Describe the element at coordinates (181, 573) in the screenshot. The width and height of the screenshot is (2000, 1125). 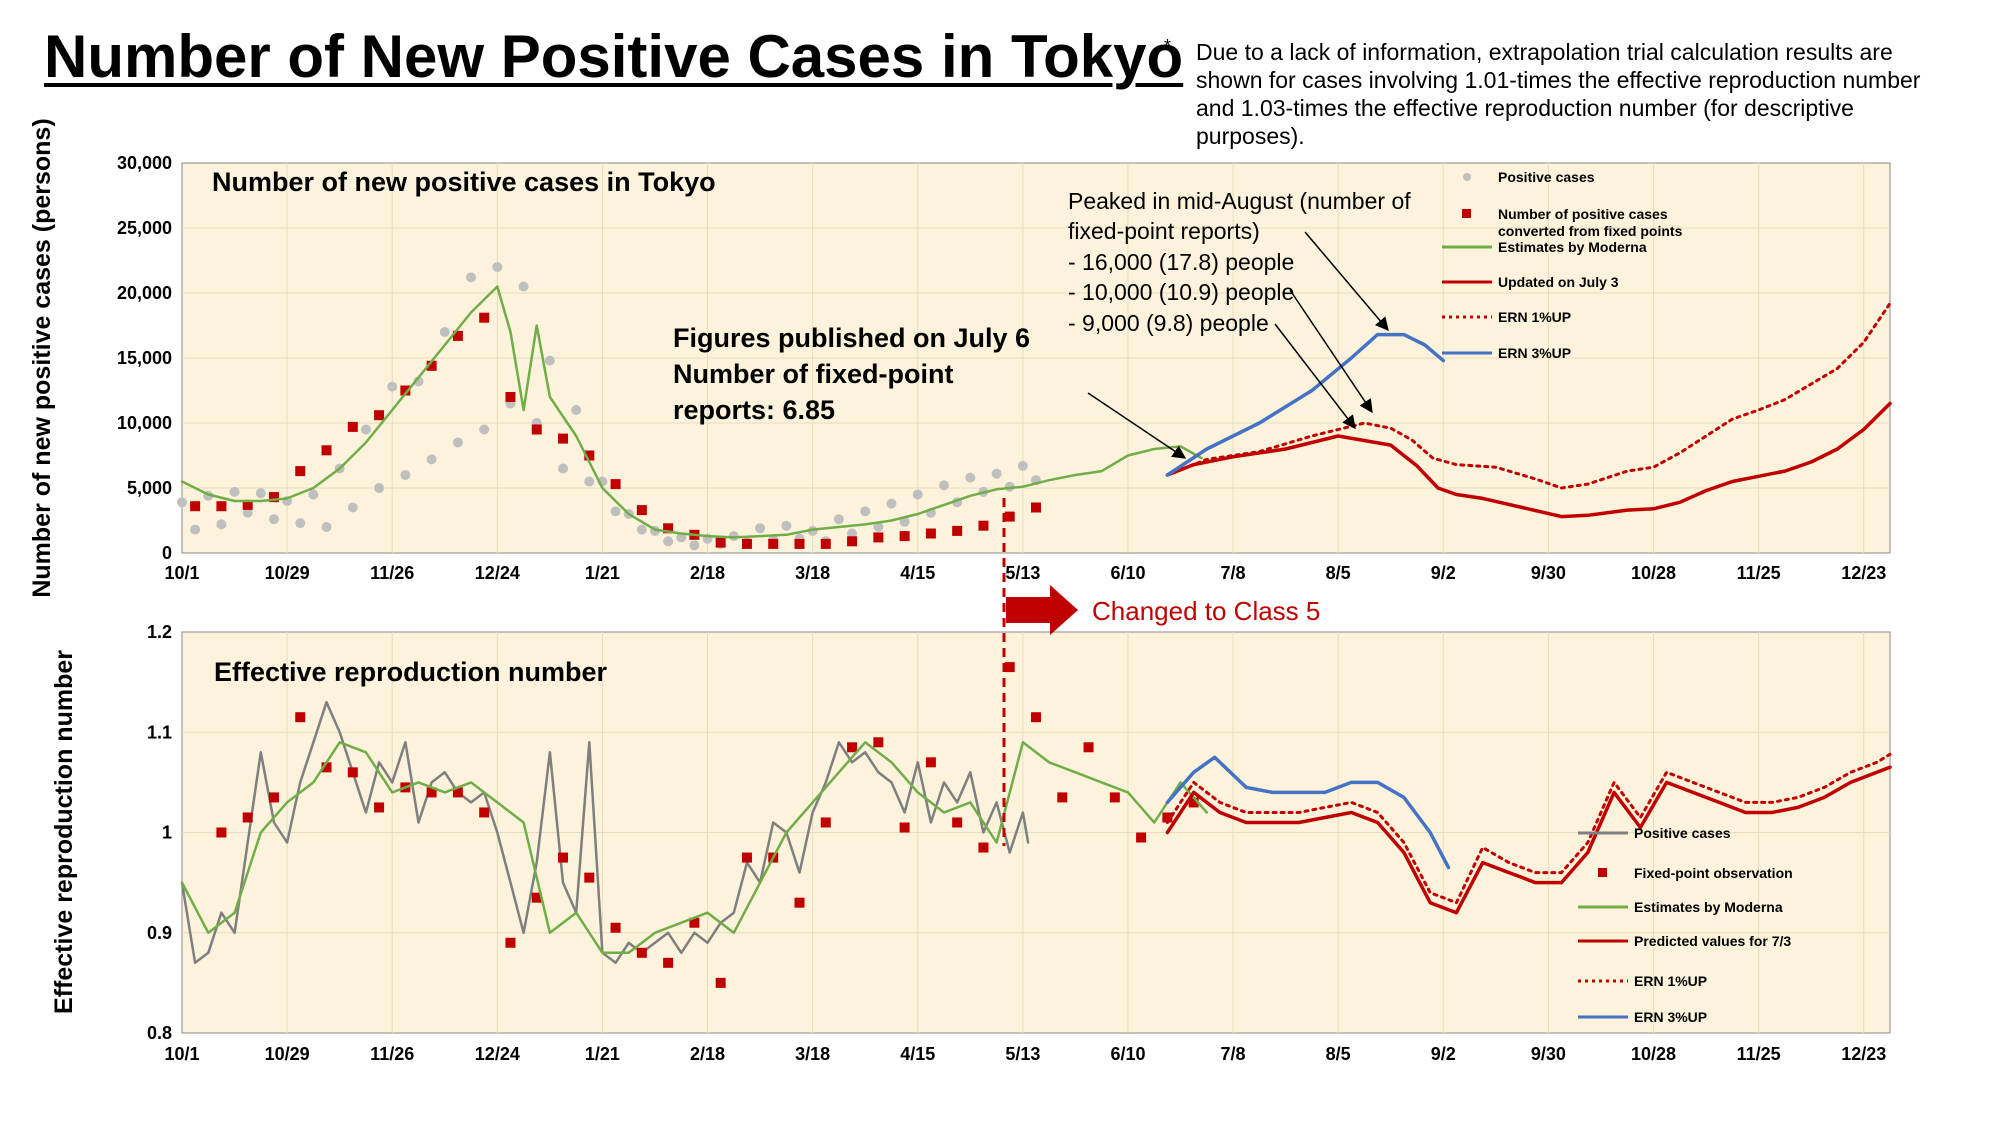
I see `x-tick-label: 10/1` at that location.